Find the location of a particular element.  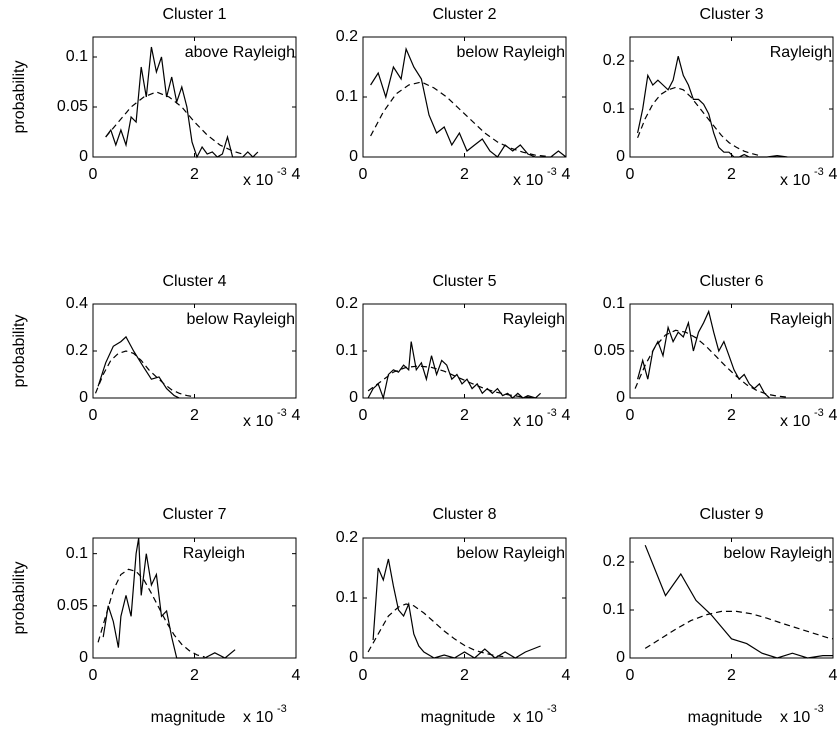

annotation: above Rayleigh is located at coordinates (240, 52).